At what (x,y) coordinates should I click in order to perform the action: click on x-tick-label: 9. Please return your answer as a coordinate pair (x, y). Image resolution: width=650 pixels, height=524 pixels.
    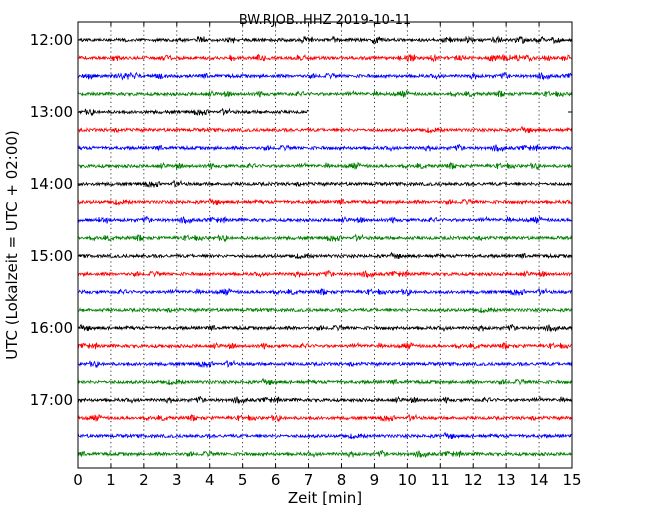
    Looking at the image, I should click on (375, 480).